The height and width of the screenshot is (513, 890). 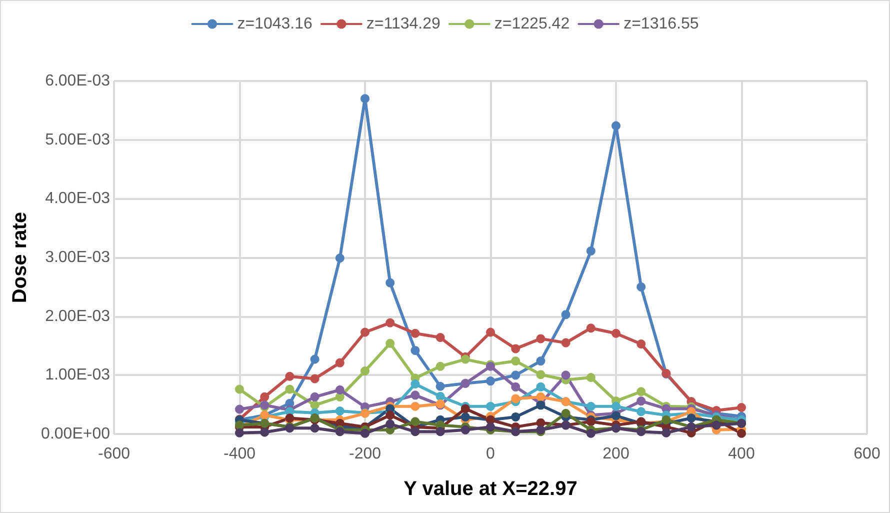 I want to click on y-tick-label: 2.00E-03, so click(x=77, y=316).